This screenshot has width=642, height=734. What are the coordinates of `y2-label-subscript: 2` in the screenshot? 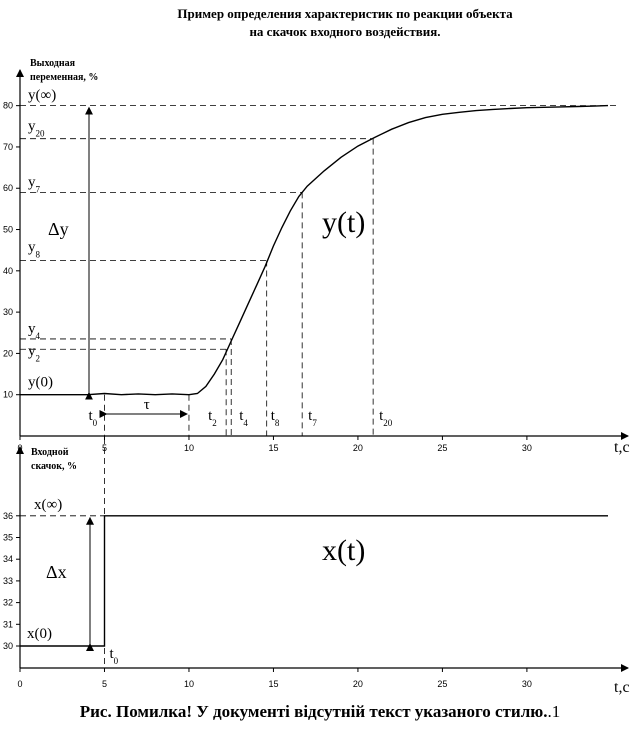 It's located at (38, 358).